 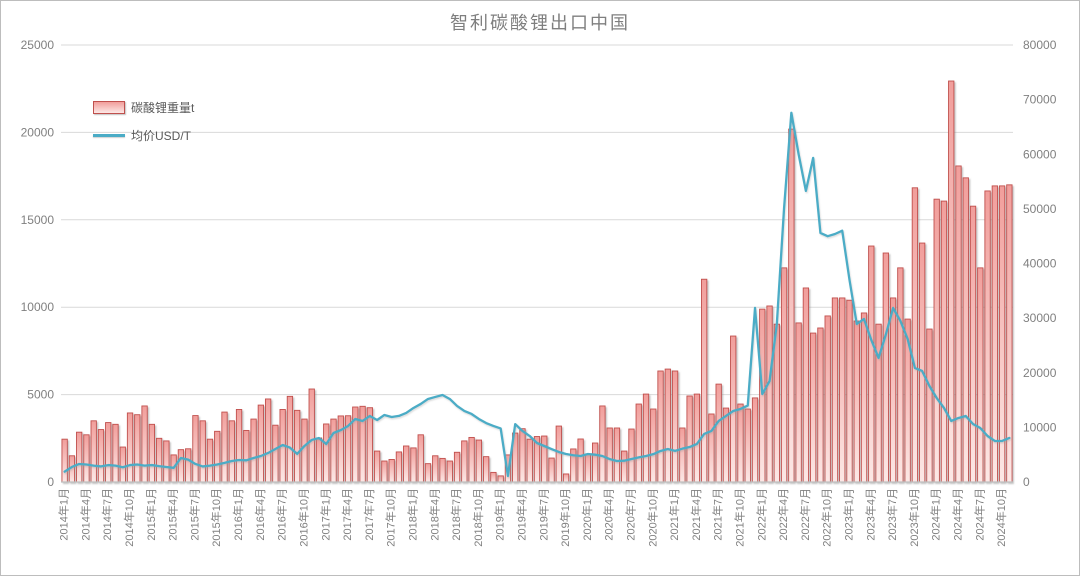 I want to click on x-tick-label: 2020年7月, so click(x=630, y=514).